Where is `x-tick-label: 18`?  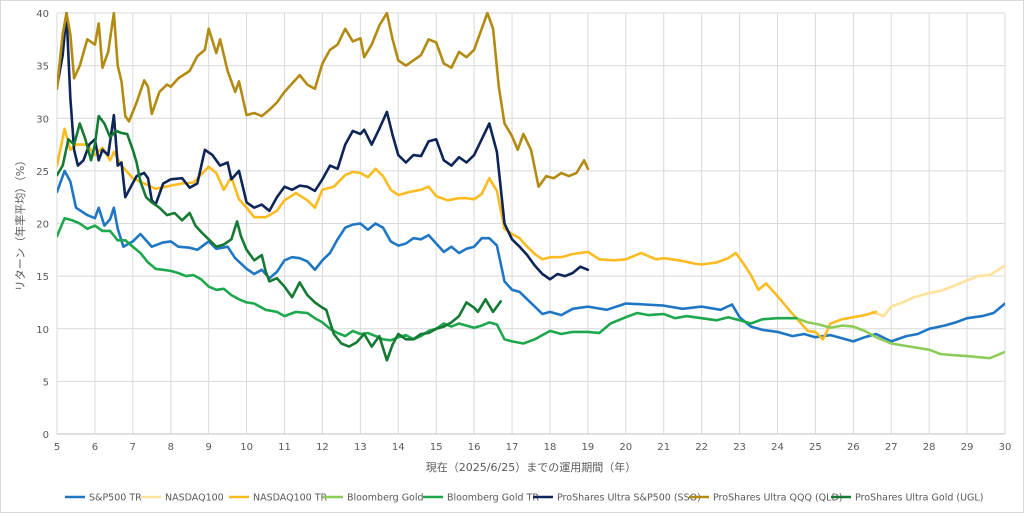 x-tick-label: 18 is located at coordinates (550, 447).